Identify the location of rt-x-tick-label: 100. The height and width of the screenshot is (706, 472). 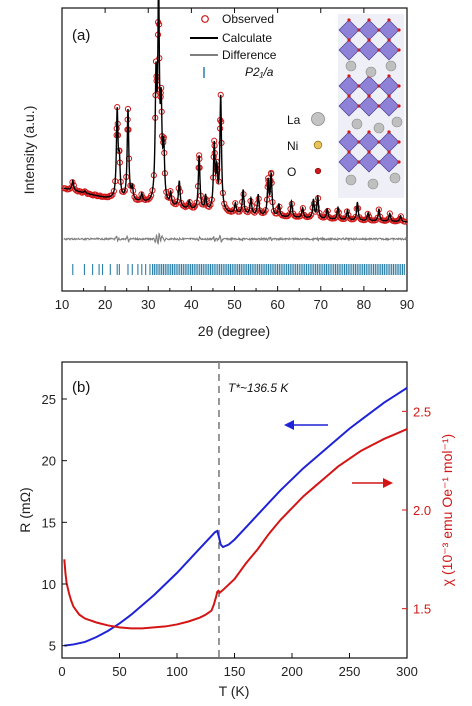
(177, 671).